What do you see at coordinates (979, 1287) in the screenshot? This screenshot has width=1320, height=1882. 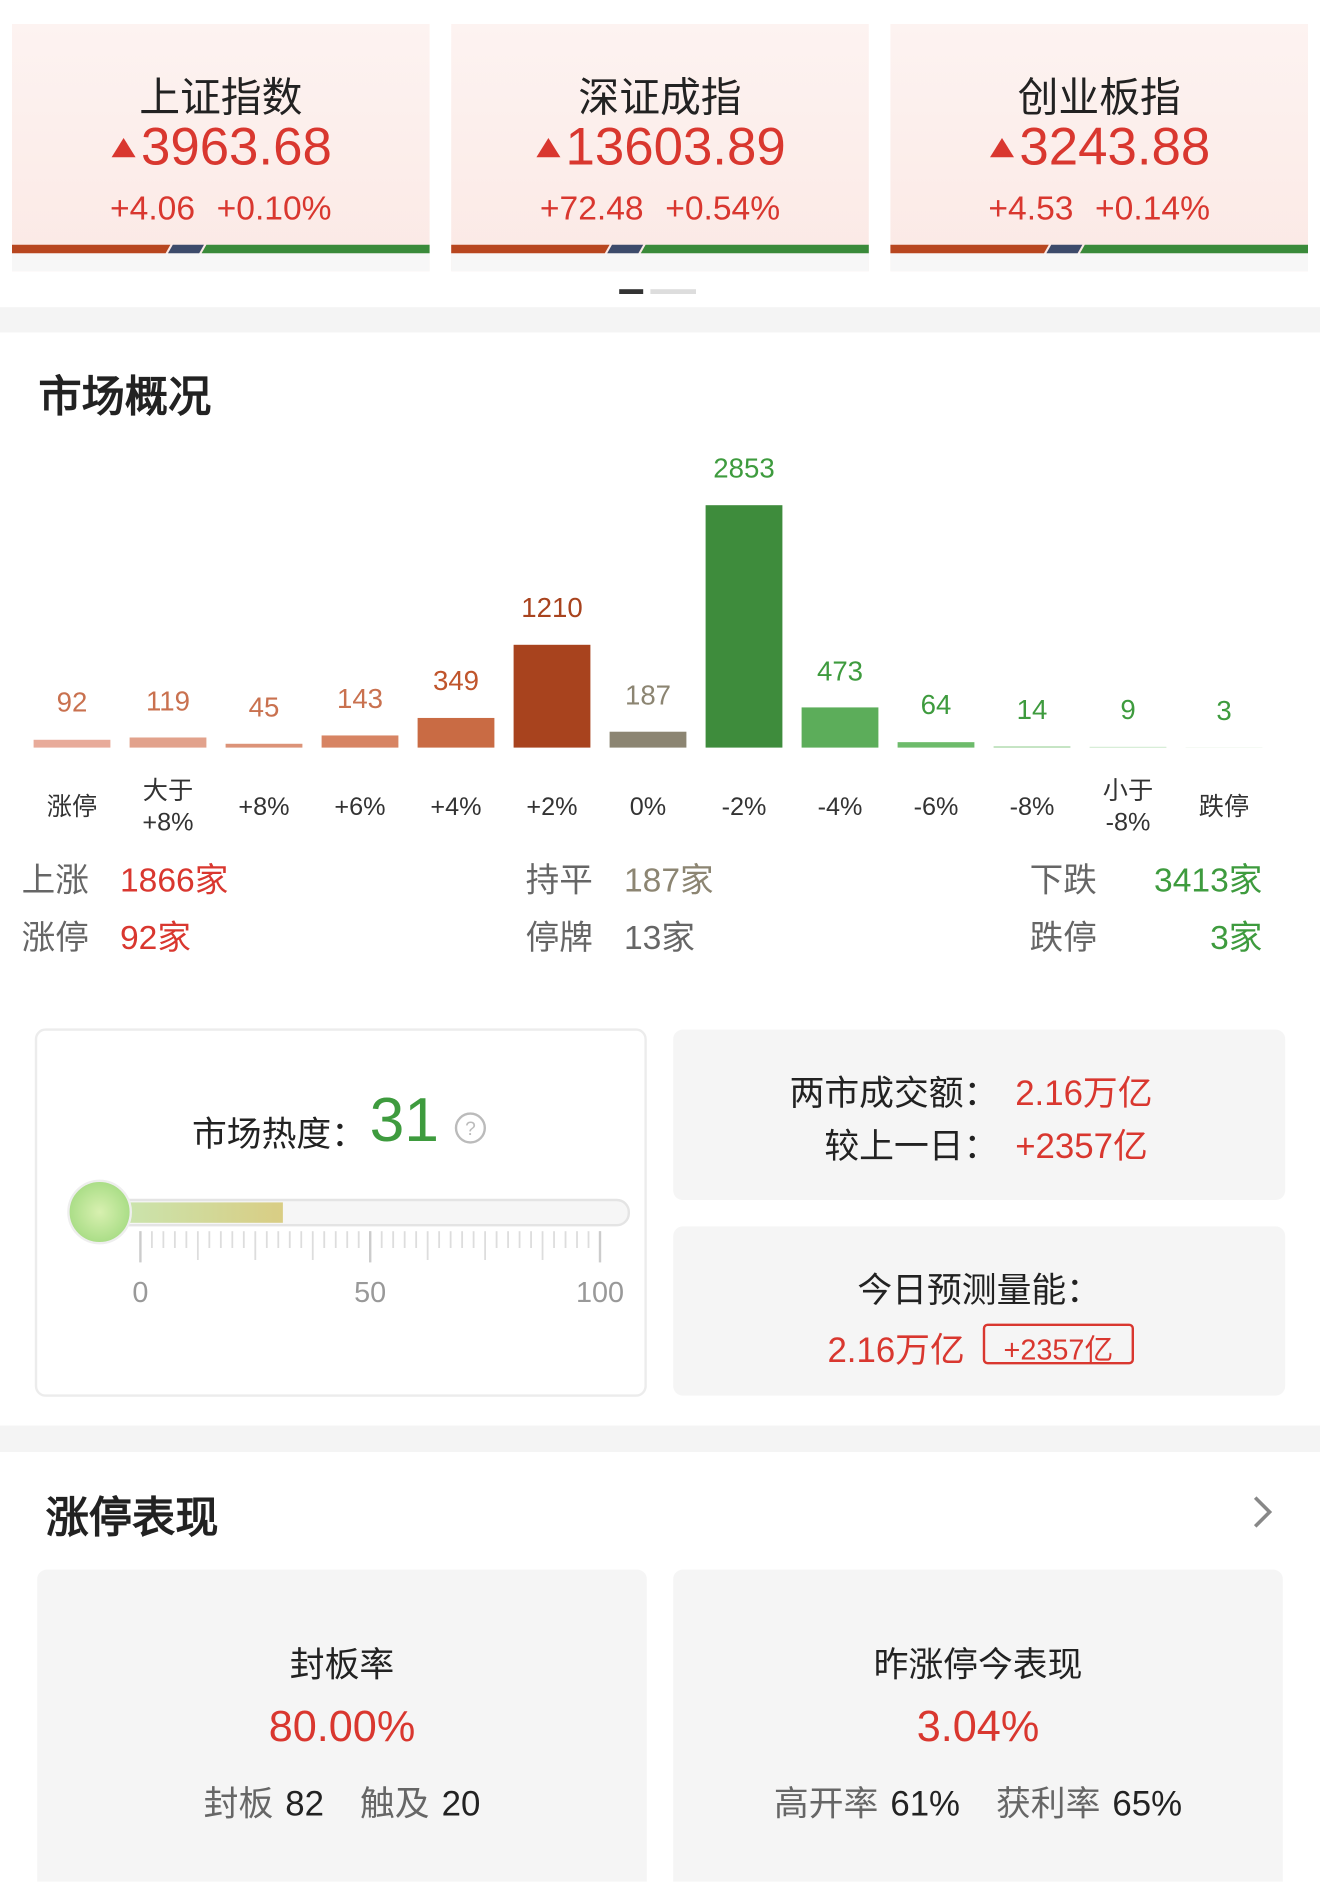 I see `forecast-label: 今日预测量能：` at bounding box center [979, 1287].